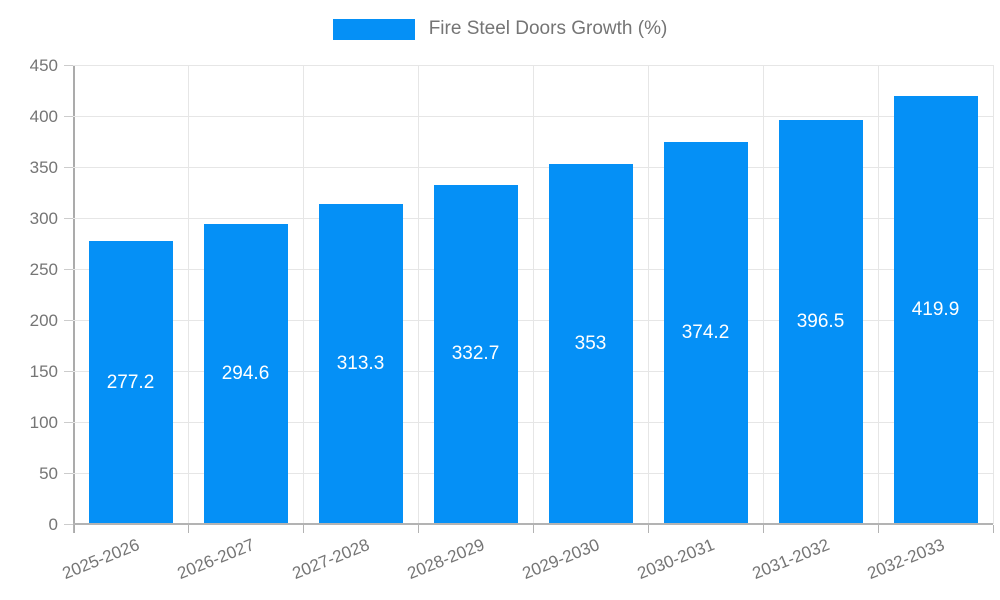 This screenshot has width=1000, height=600. Describe the element at coordinates (43, 167) in the screenshot. I see `y-tick-label: 350` at that location.